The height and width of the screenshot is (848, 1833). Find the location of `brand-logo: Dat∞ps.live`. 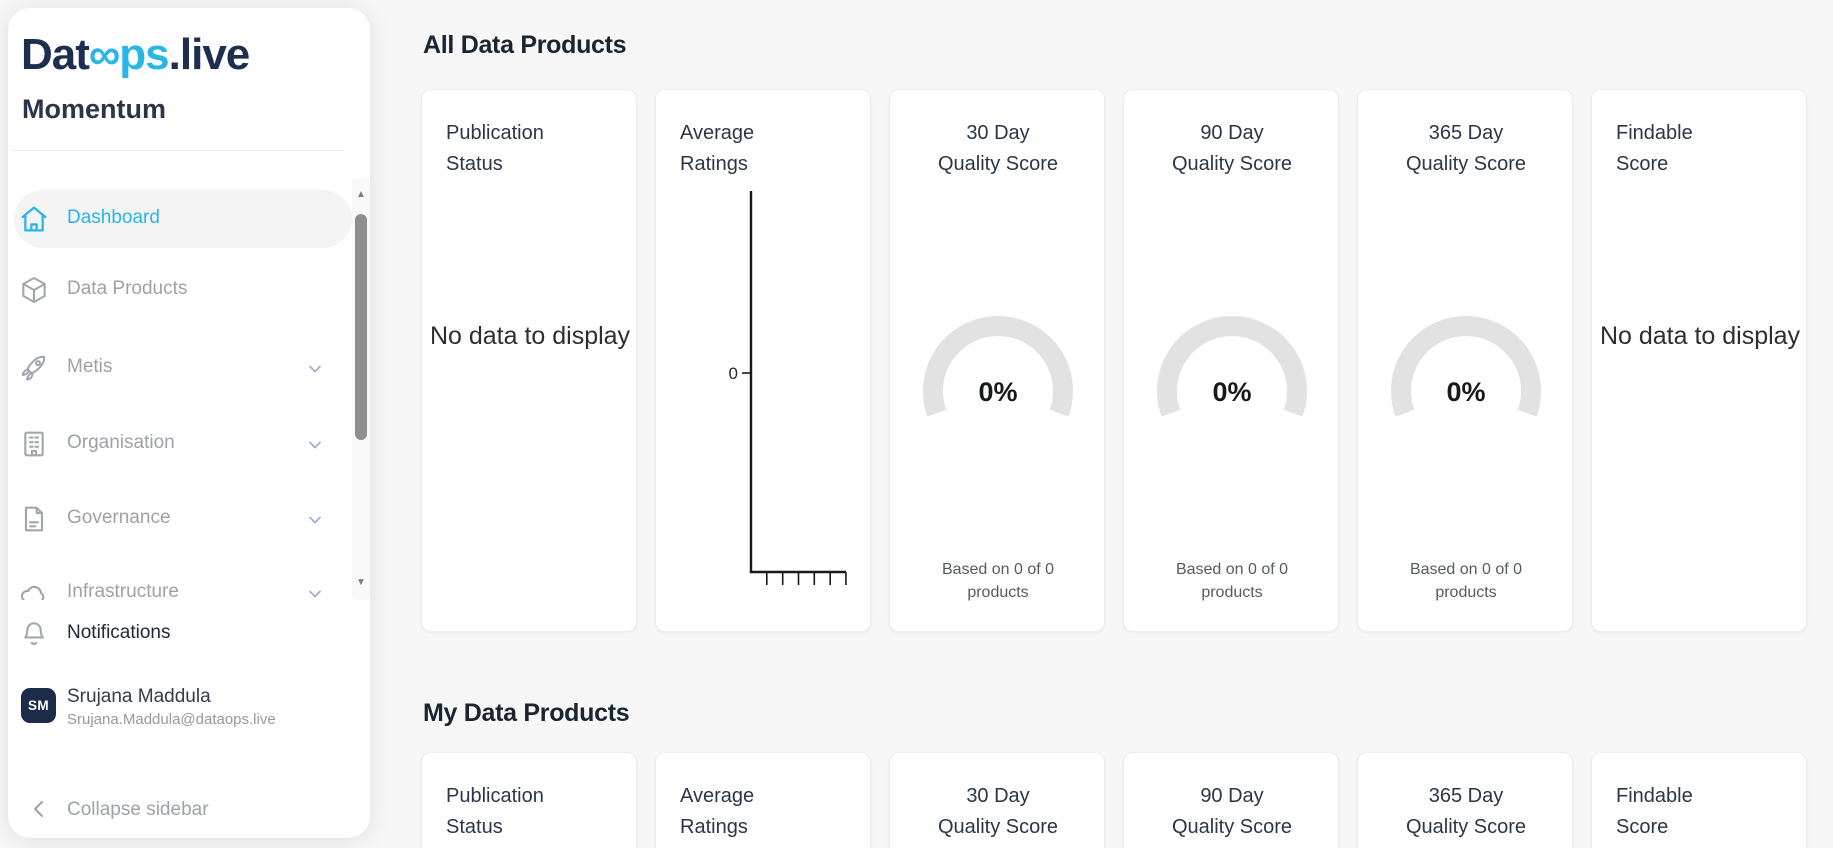

brand-logo: Dat∞ps.live is located at coordinates (136, 55).